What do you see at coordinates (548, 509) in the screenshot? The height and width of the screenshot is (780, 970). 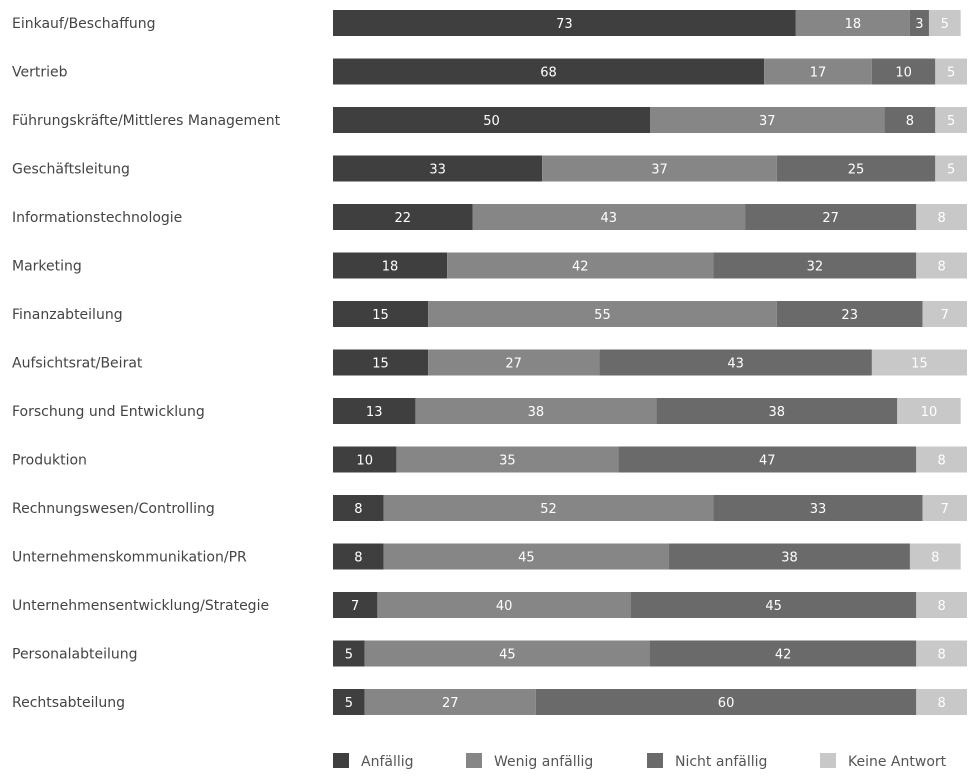 I see `data-label: 52` at bounding box center [548, 509].